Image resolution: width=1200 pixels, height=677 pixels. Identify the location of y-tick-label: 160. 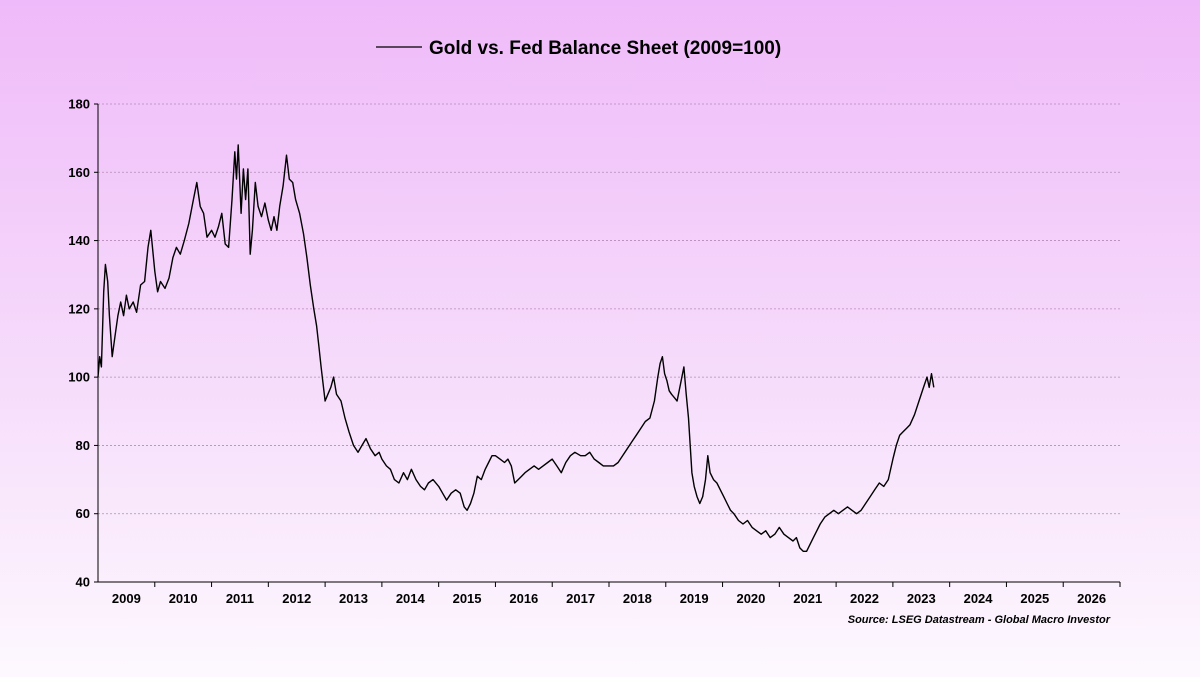
(79, 172).